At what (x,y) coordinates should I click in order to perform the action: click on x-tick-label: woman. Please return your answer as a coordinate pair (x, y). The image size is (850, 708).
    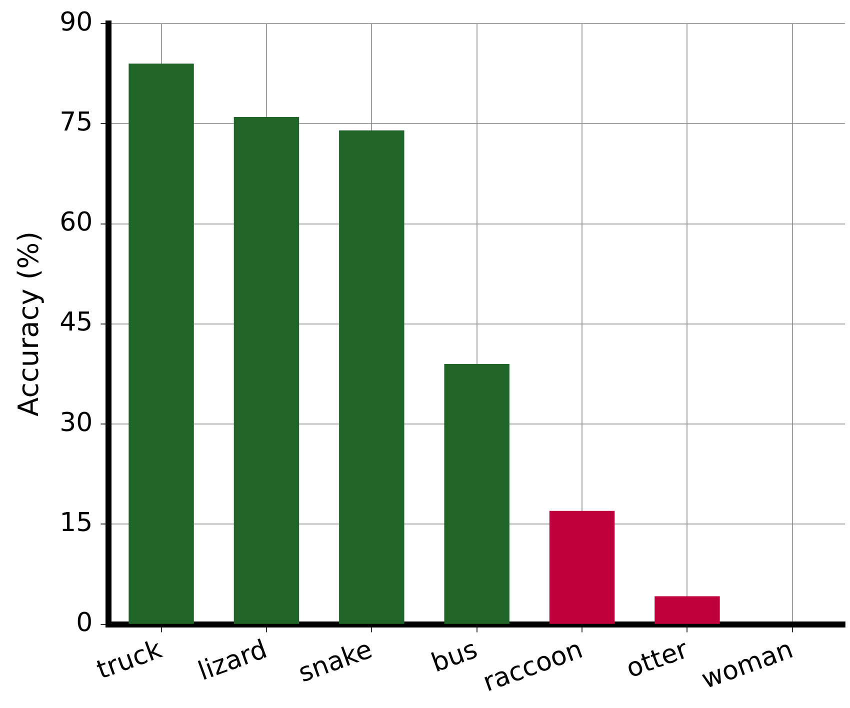
    Looking at the image, I should click on (748, 665).